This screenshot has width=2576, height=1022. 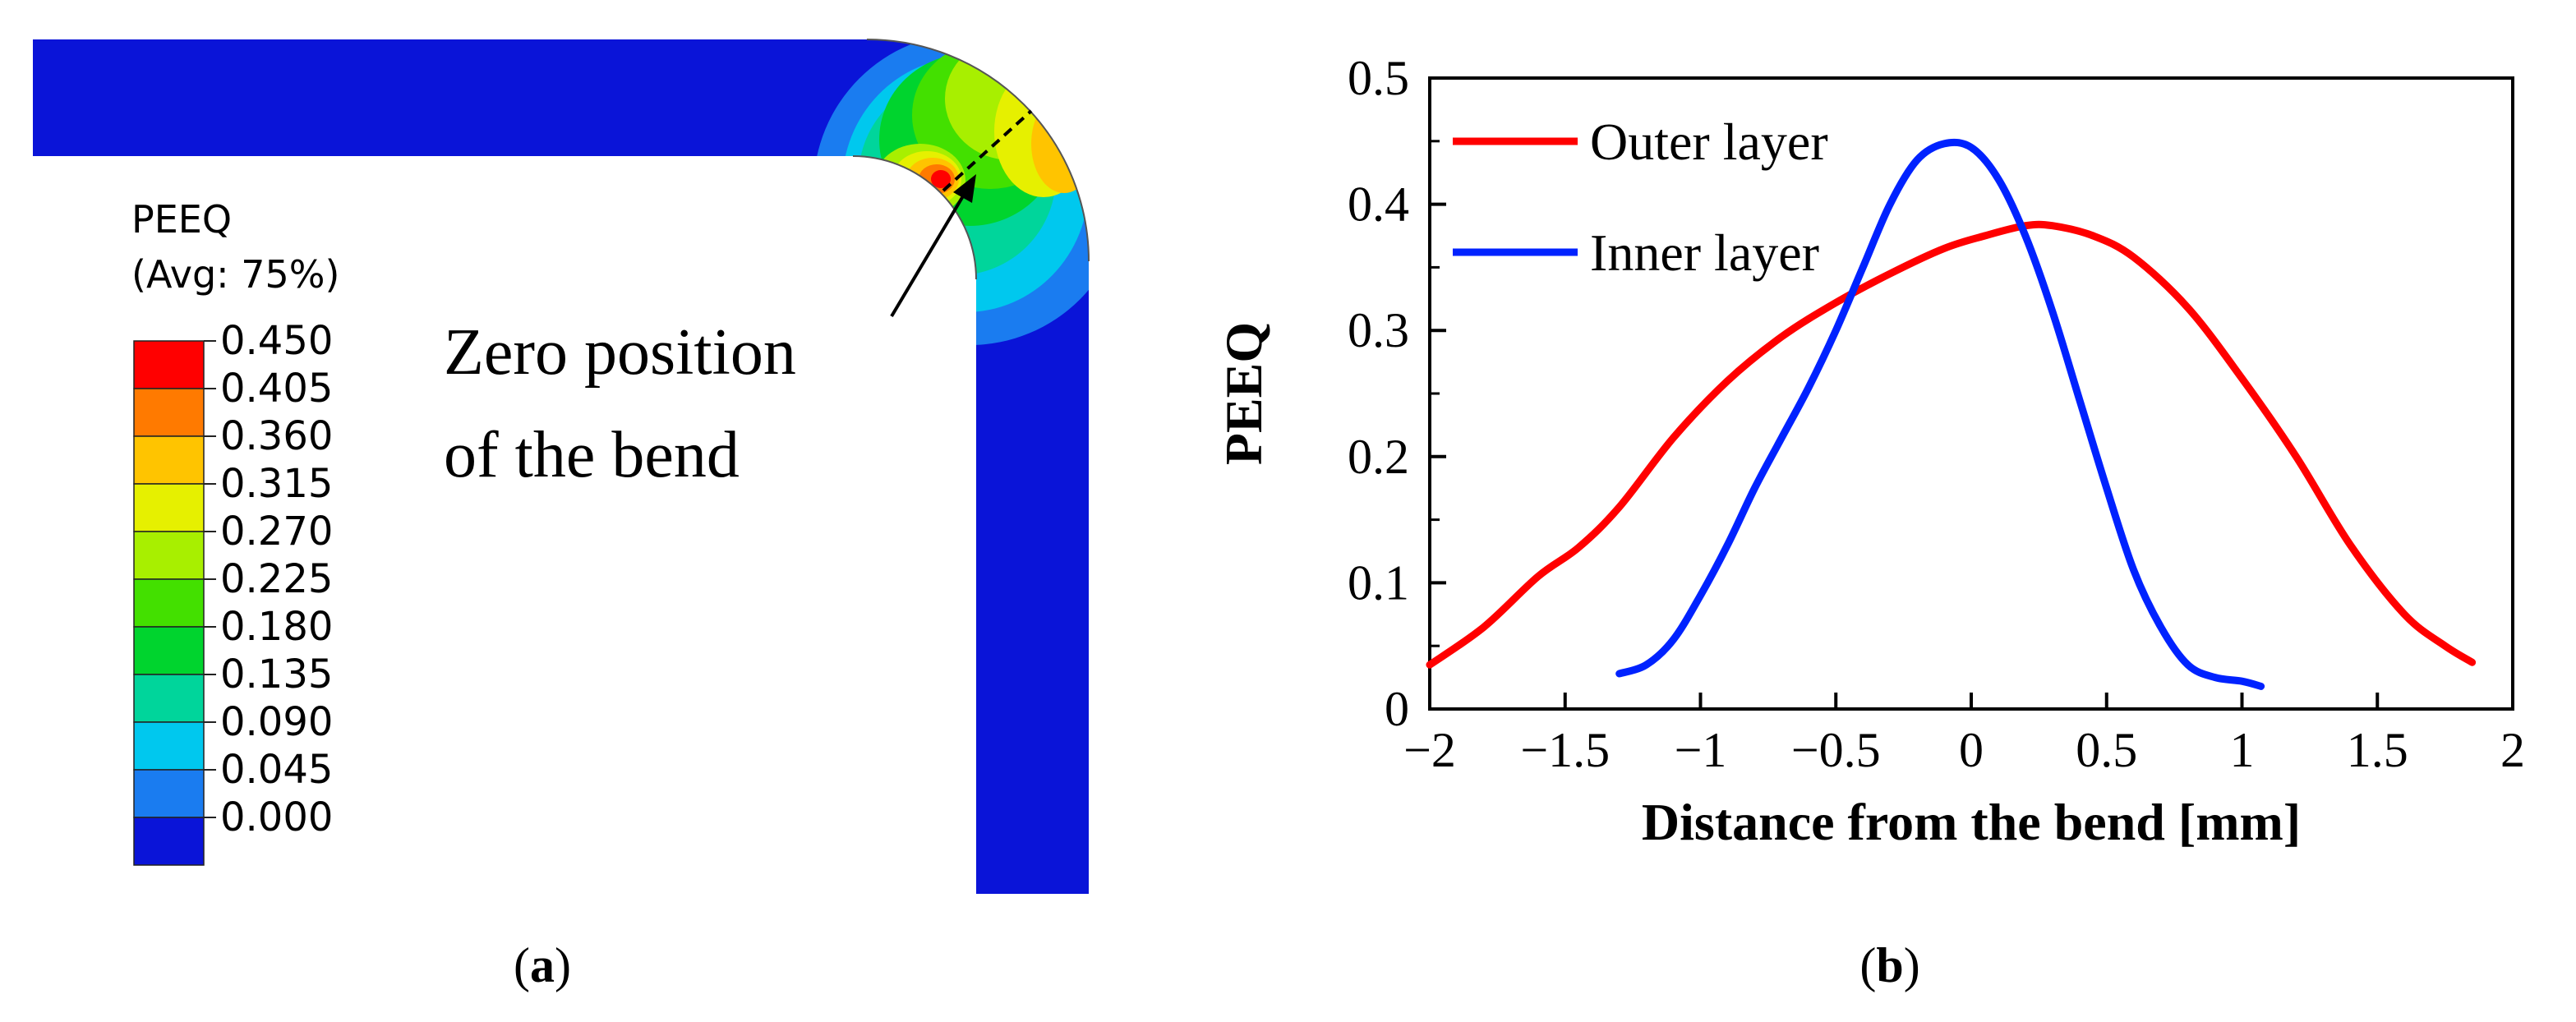 I want to click on legend-level-label: 0.225, so click(x=276, y=579).